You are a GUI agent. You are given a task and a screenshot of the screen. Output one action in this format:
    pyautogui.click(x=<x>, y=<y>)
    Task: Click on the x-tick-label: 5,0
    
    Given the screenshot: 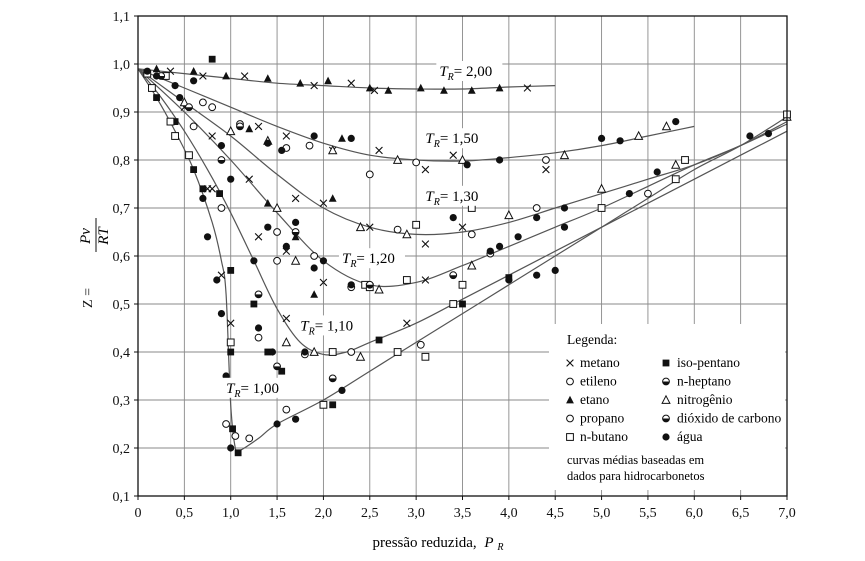 What is the action you would take?
    pyautogui.click(x=602, y=513)
    